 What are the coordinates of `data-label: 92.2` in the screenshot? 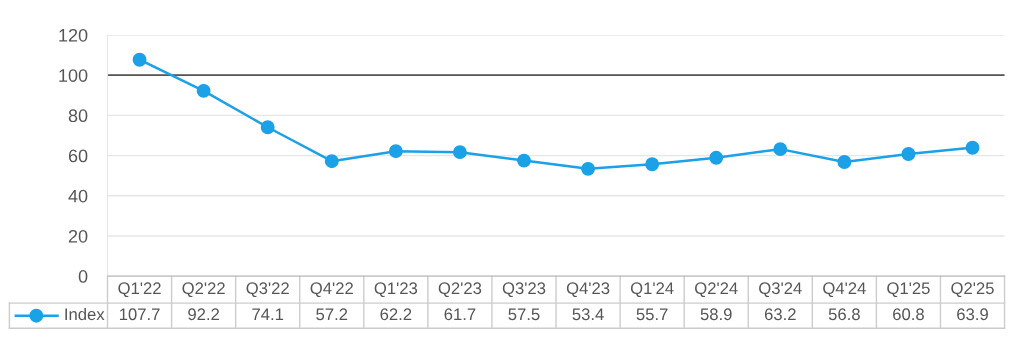 It's located at (204, 314).